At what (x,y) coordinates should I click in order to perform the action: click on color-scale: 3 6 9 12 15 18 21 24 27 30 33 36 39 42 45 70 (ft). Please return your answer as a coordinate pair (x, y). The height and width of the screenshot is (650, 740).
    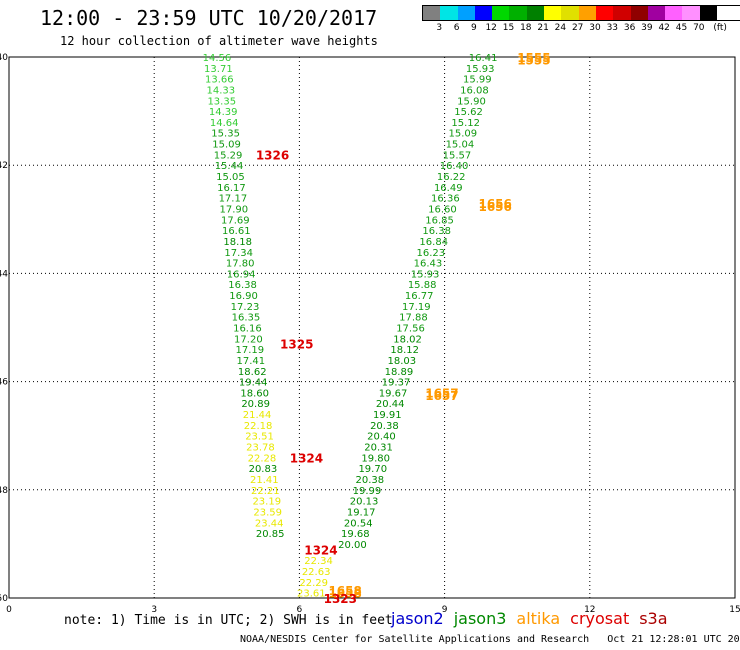
    Looking at the image, I should click on (581, 19).